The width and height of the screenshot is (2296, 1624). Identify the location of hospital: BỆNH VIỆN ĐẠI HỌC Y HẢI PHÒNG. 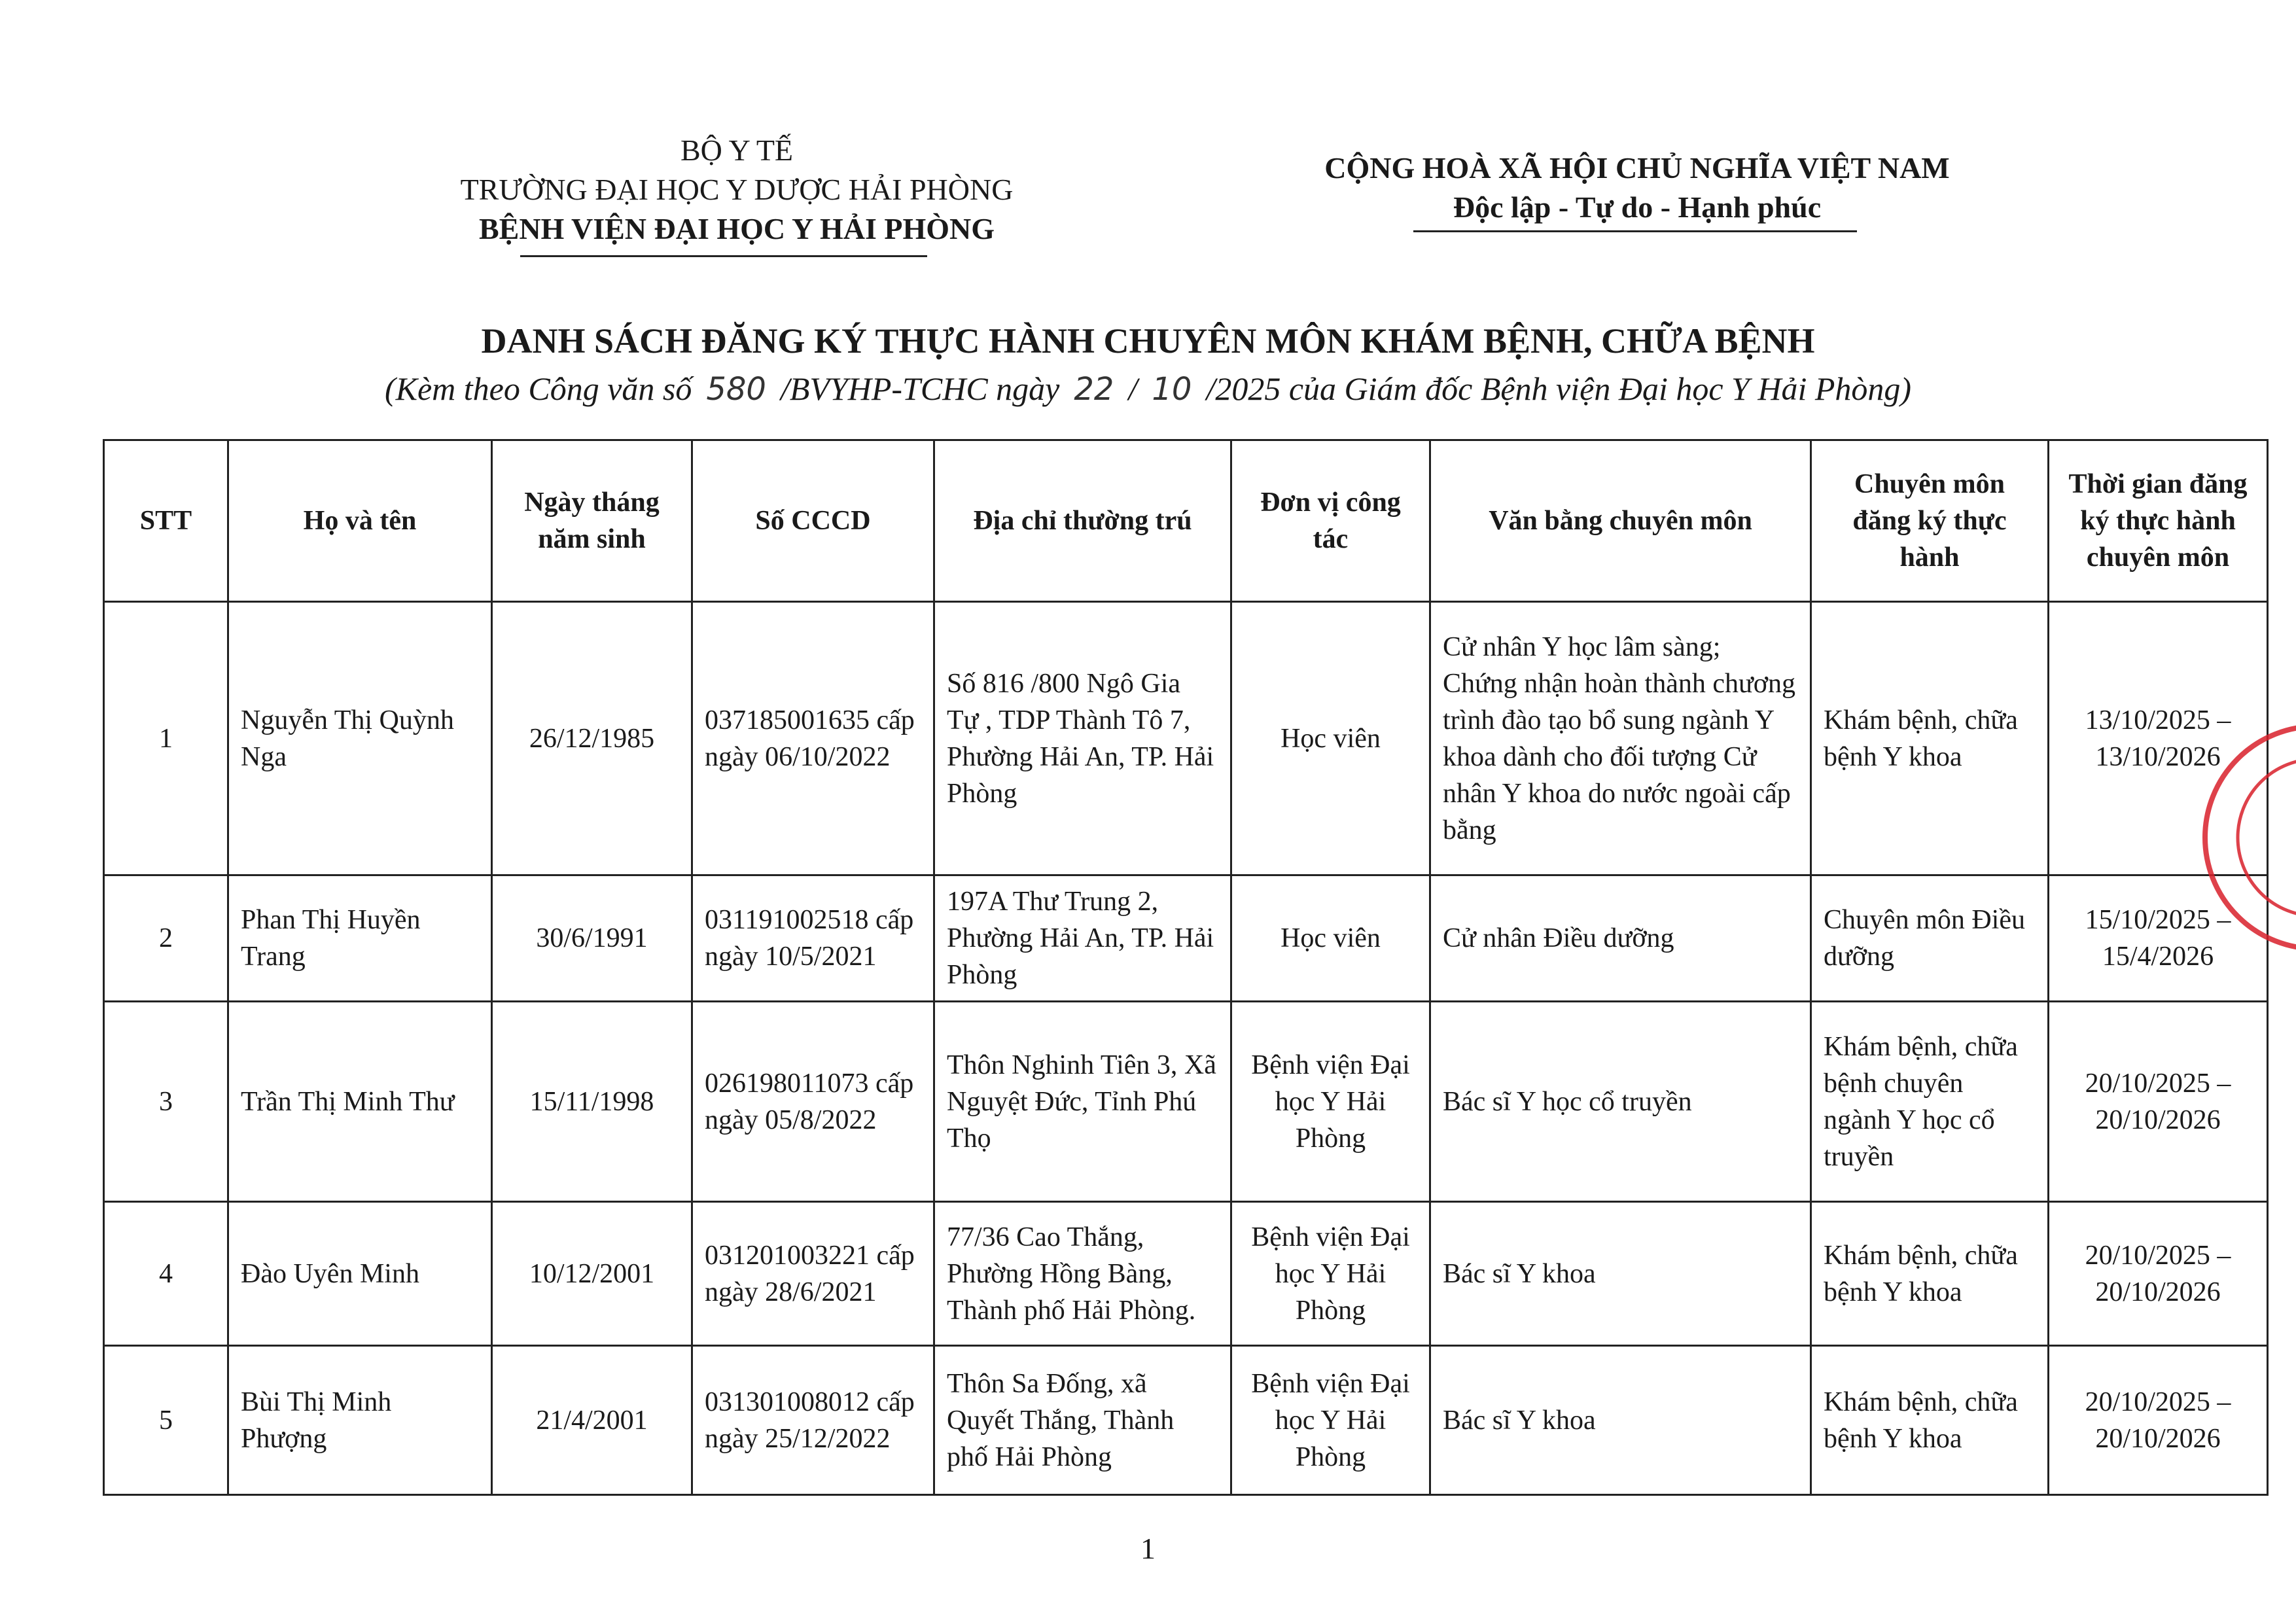
(736, 228).